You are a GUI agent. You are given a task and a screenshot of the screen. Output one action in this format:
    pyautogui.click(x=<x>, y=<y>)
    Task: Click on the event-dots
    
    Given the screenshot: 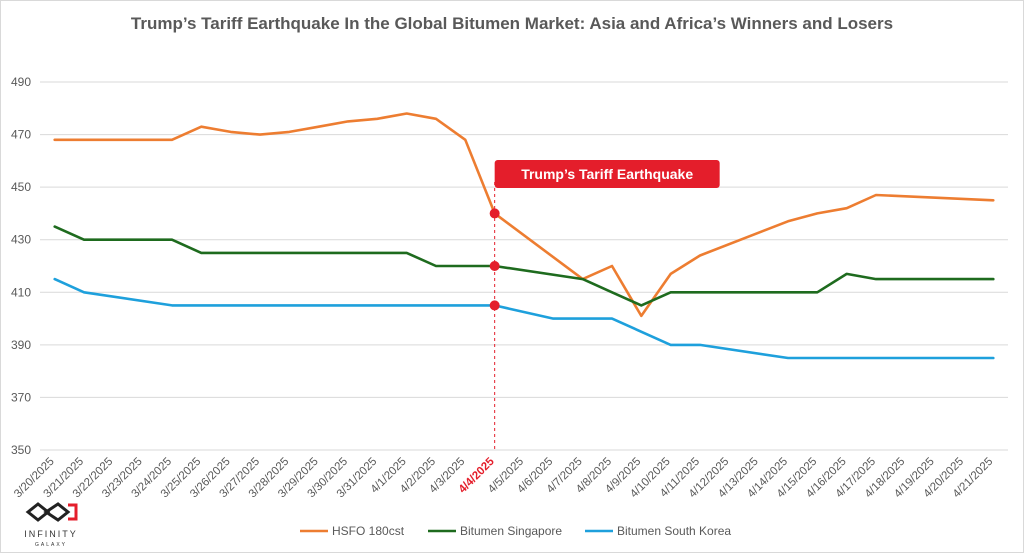 What is the action you would take?
    pyautogui.click(x=494, y=259)
    